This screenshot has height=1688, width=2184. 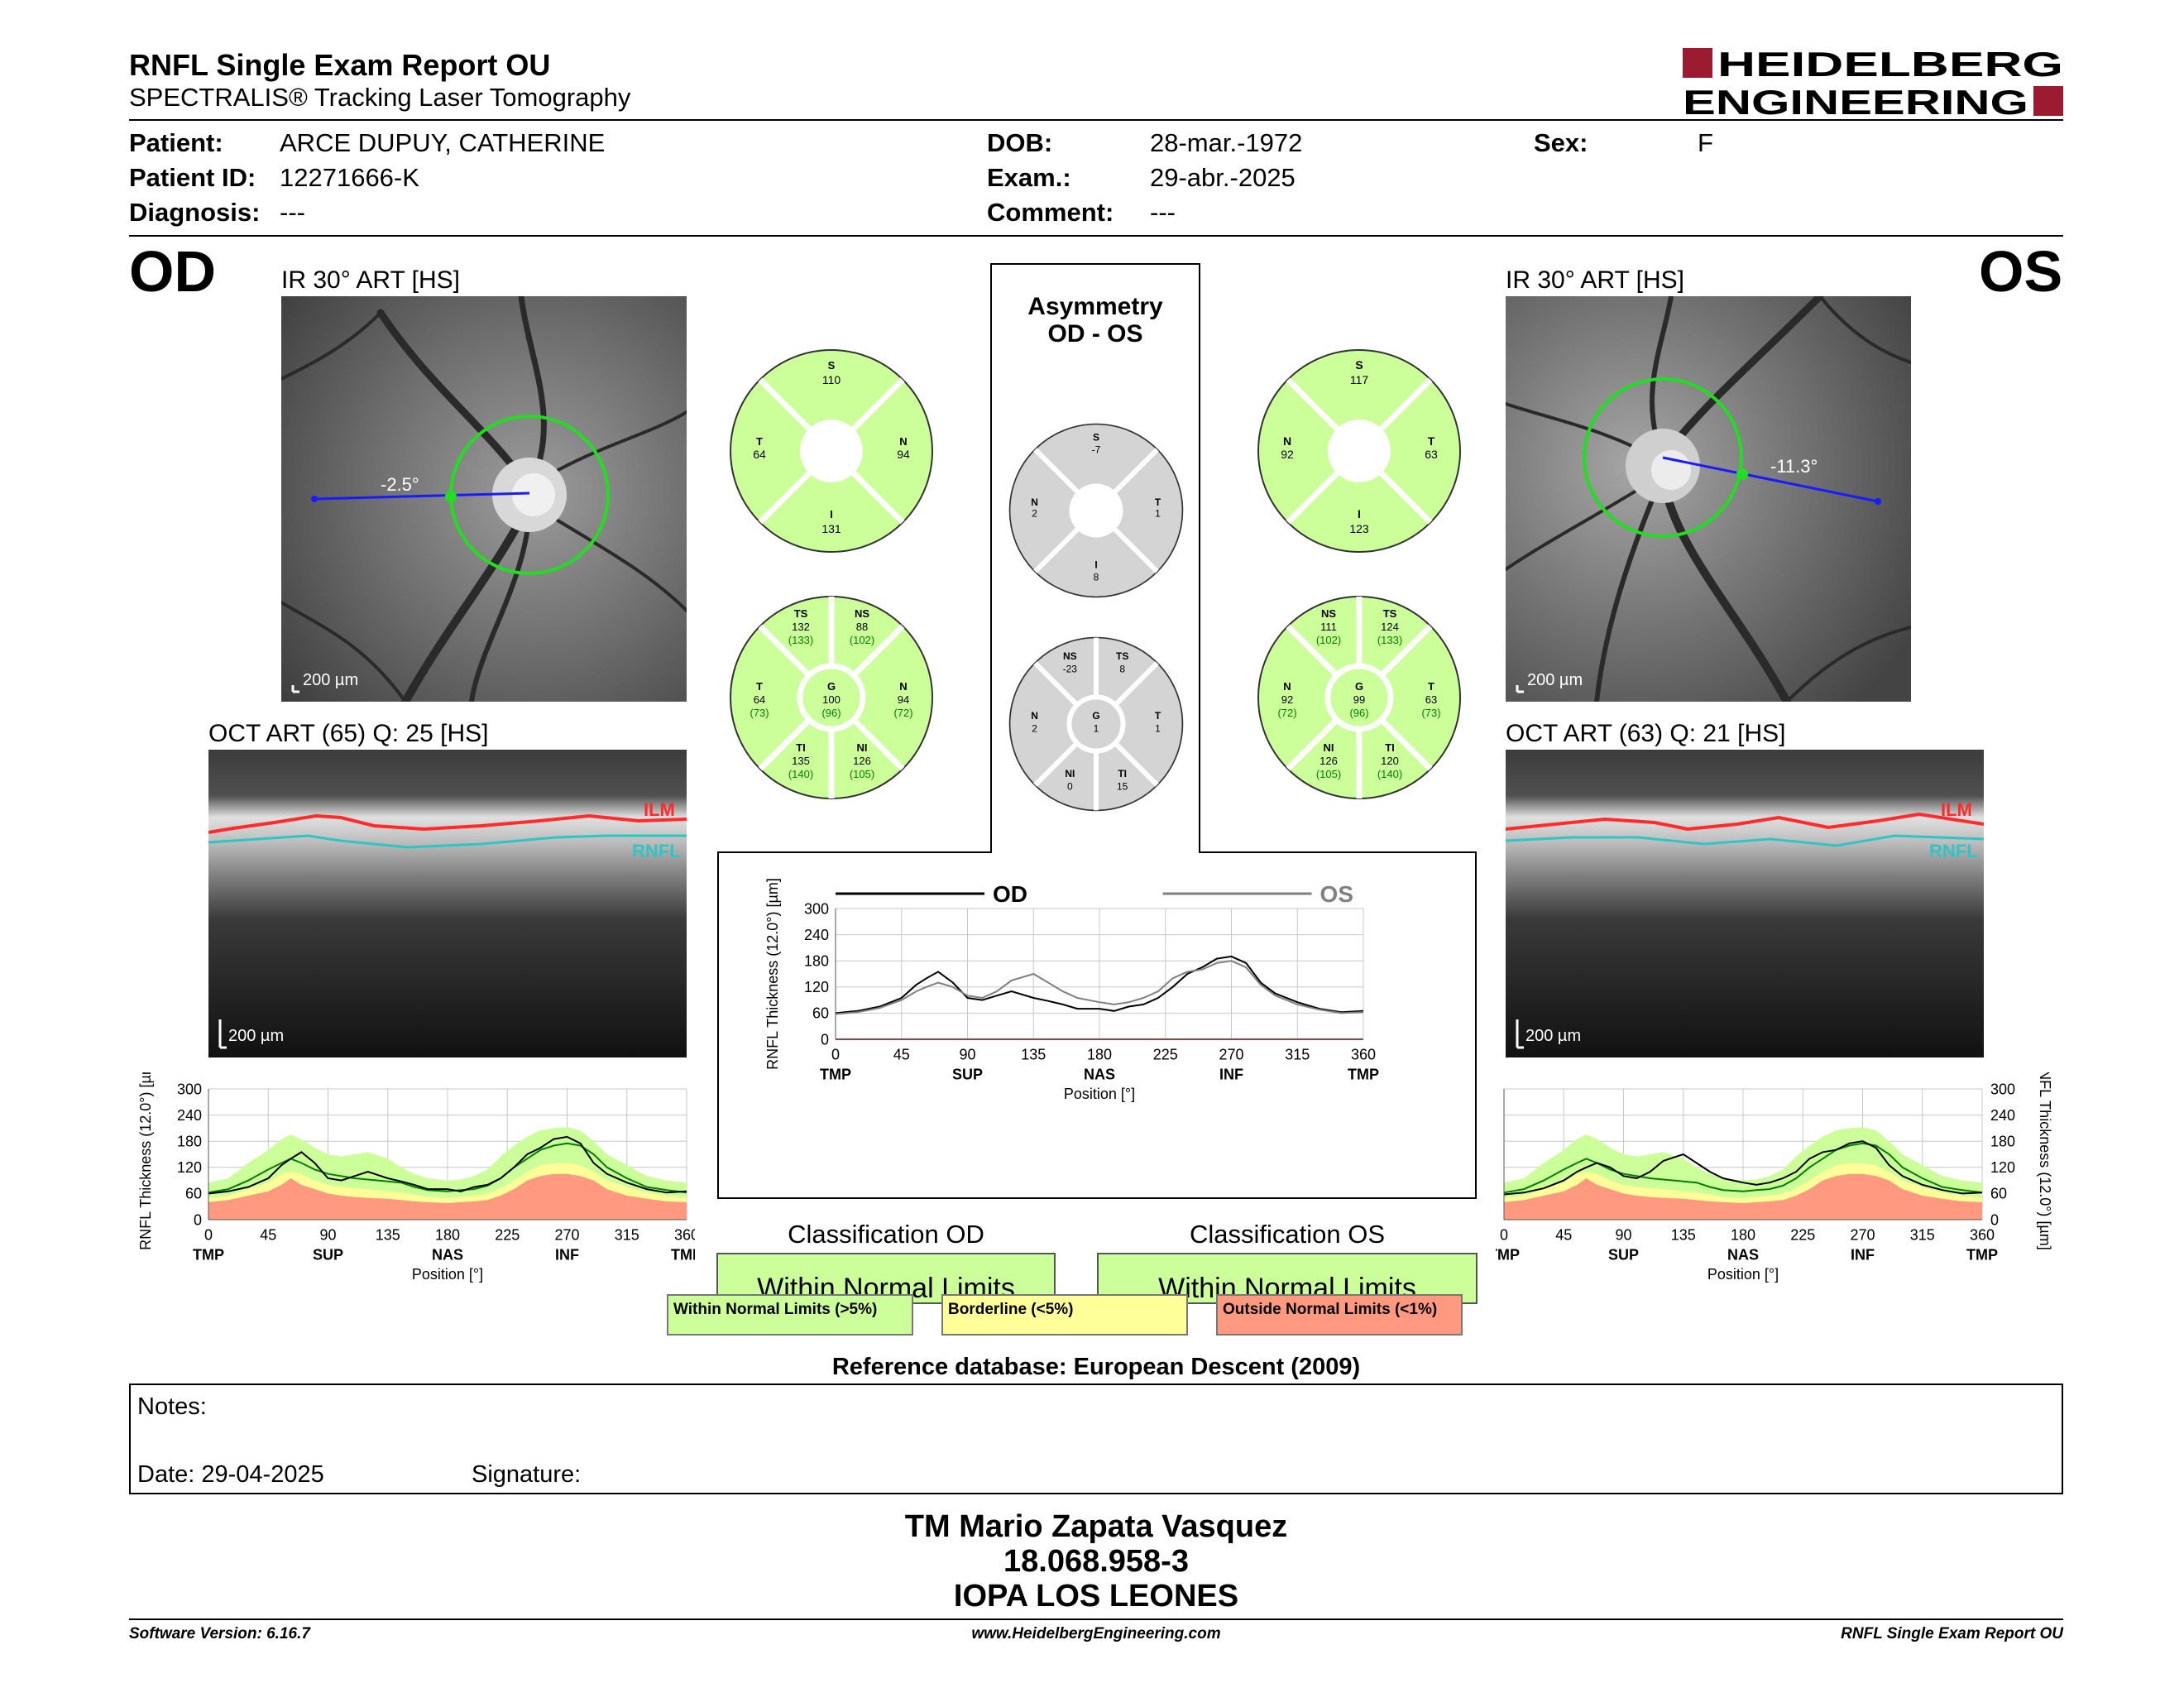 What do you see at coordinates (772, 974) in the screenshot?
I see `y-axis-label: RNFL Thickness (12.0°) [µm]` at bounding box center [772, 974].